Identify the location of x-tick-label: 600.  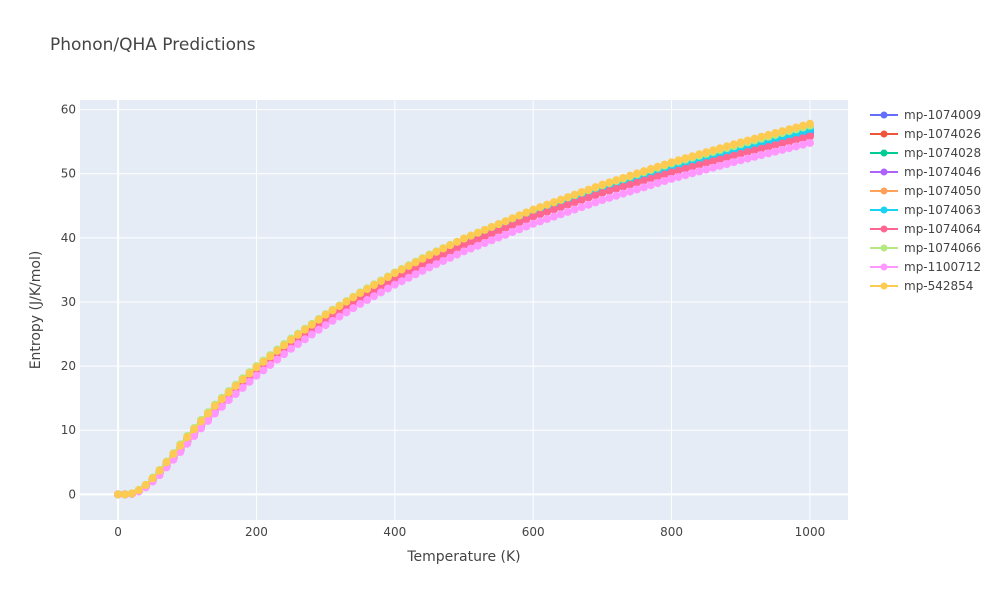
(533, 532).